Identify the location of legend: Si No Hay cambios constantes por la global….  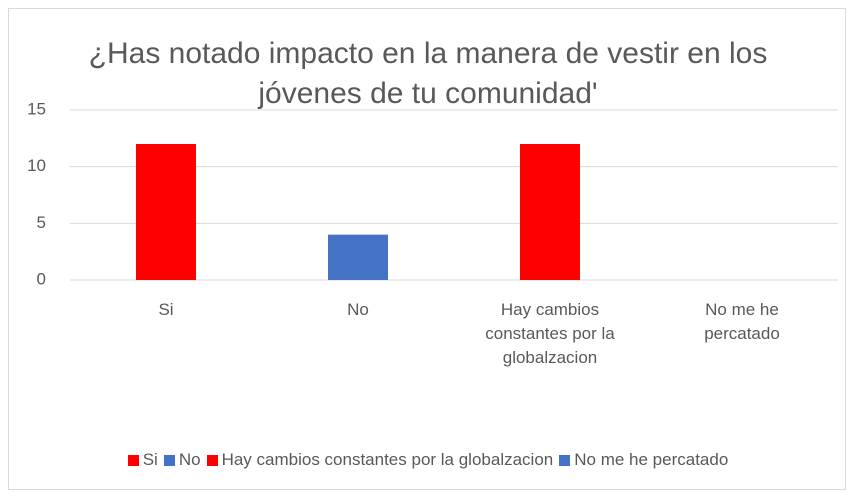
(428, 460).